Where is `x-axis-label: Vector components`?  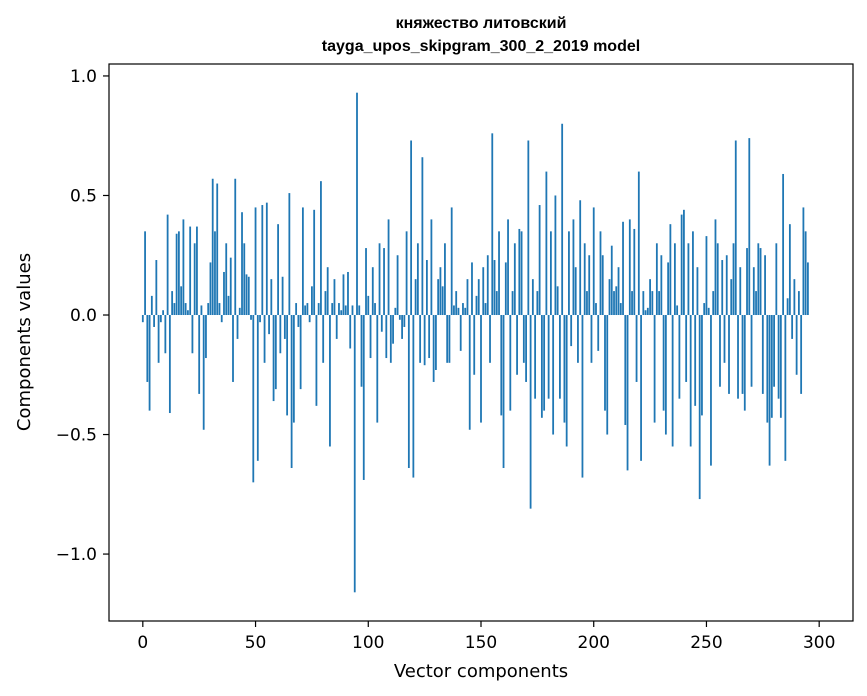
x-axis-label: Vector components is located at coordinates (481, 671).